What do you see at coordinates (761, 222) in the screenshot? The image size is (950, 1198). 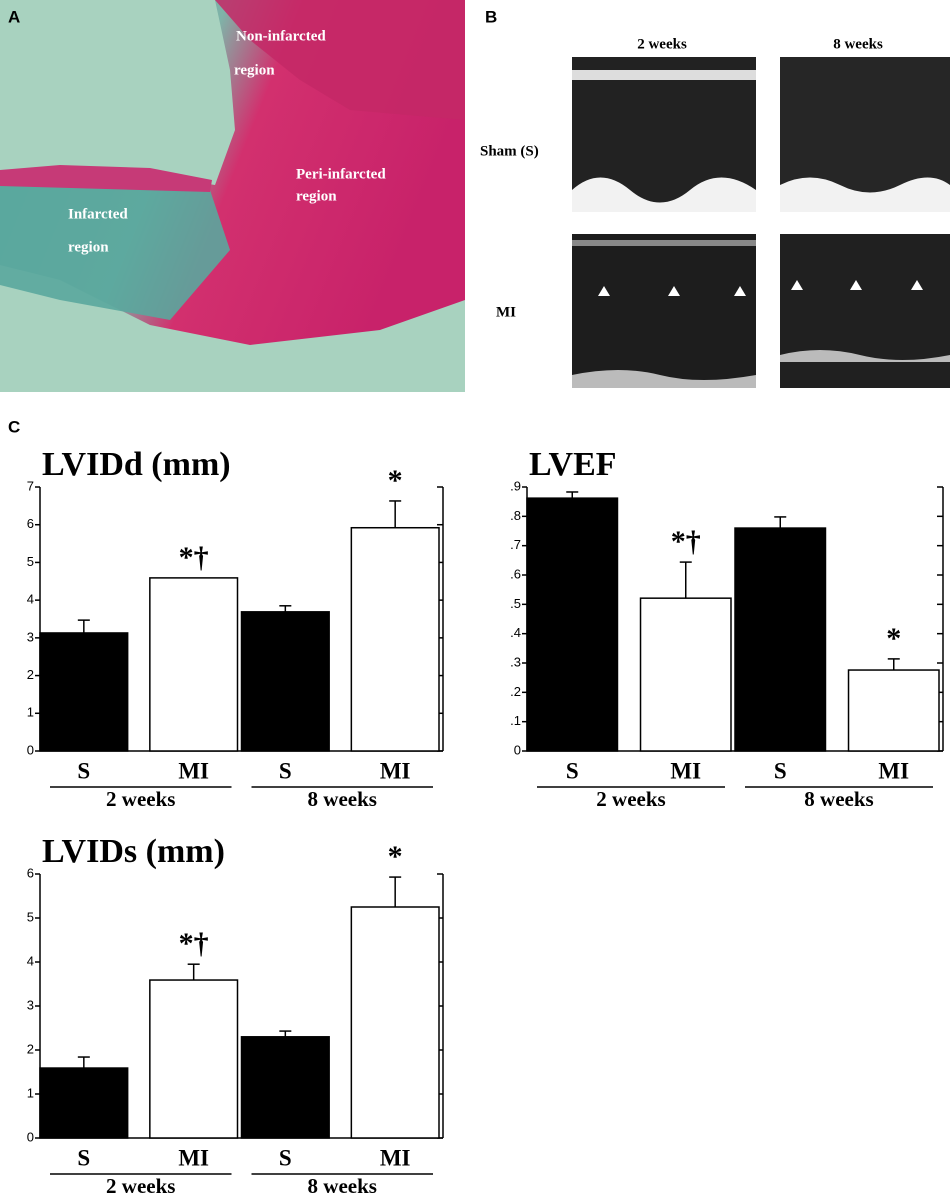 I see `echo-images` at bounding box center [761, 222].